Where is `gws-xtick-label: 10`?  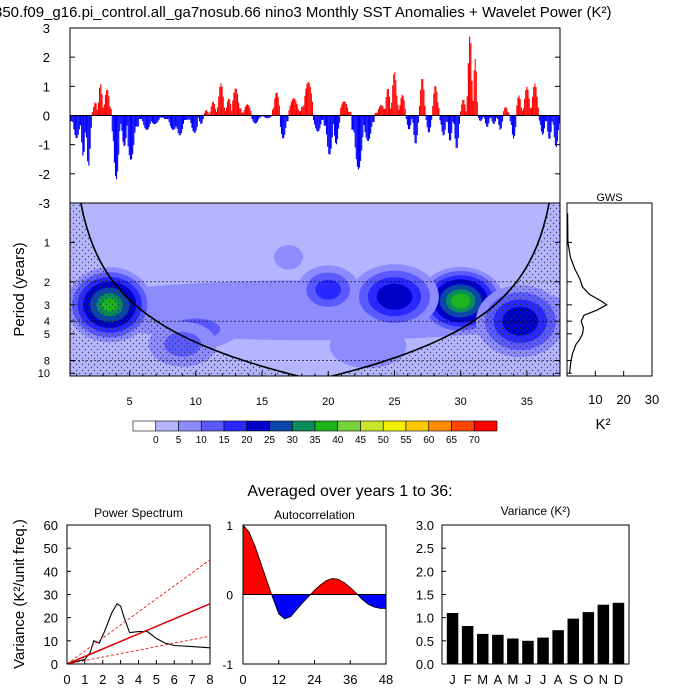 gws-xtick-label: 10 is located at coordinates (595, 399).